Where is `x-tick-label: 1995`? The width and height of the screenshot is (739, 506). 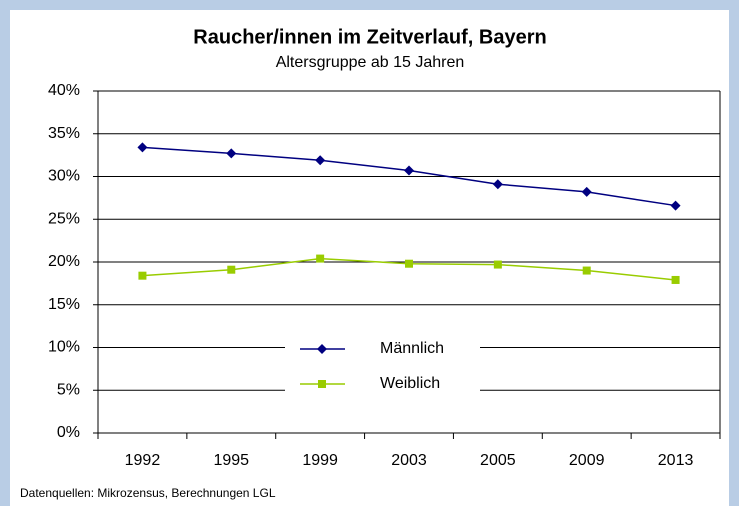
x-tick-label: 1995 is located at coordinates (231, 460).